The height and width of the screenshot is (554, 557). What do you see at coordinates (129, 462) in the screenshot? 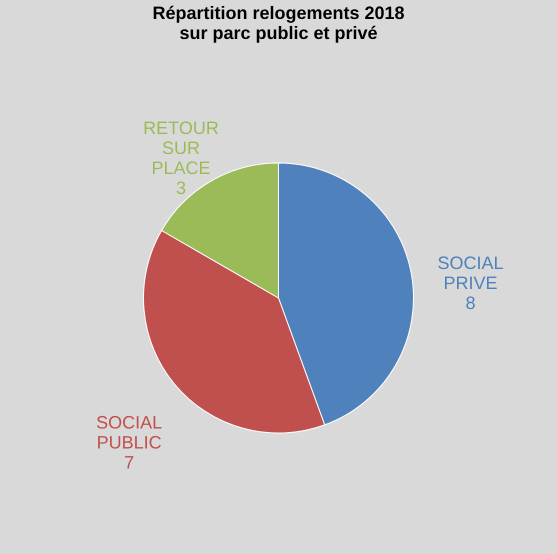
I see `data-label: 7` at bounding box center [129, 462].